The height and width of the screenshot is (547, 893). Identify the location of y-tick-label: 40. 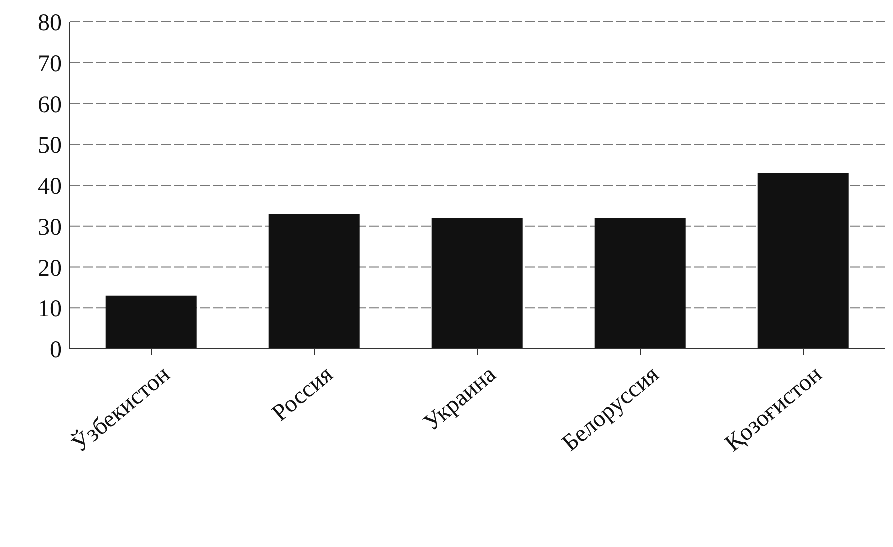
(50, 187).